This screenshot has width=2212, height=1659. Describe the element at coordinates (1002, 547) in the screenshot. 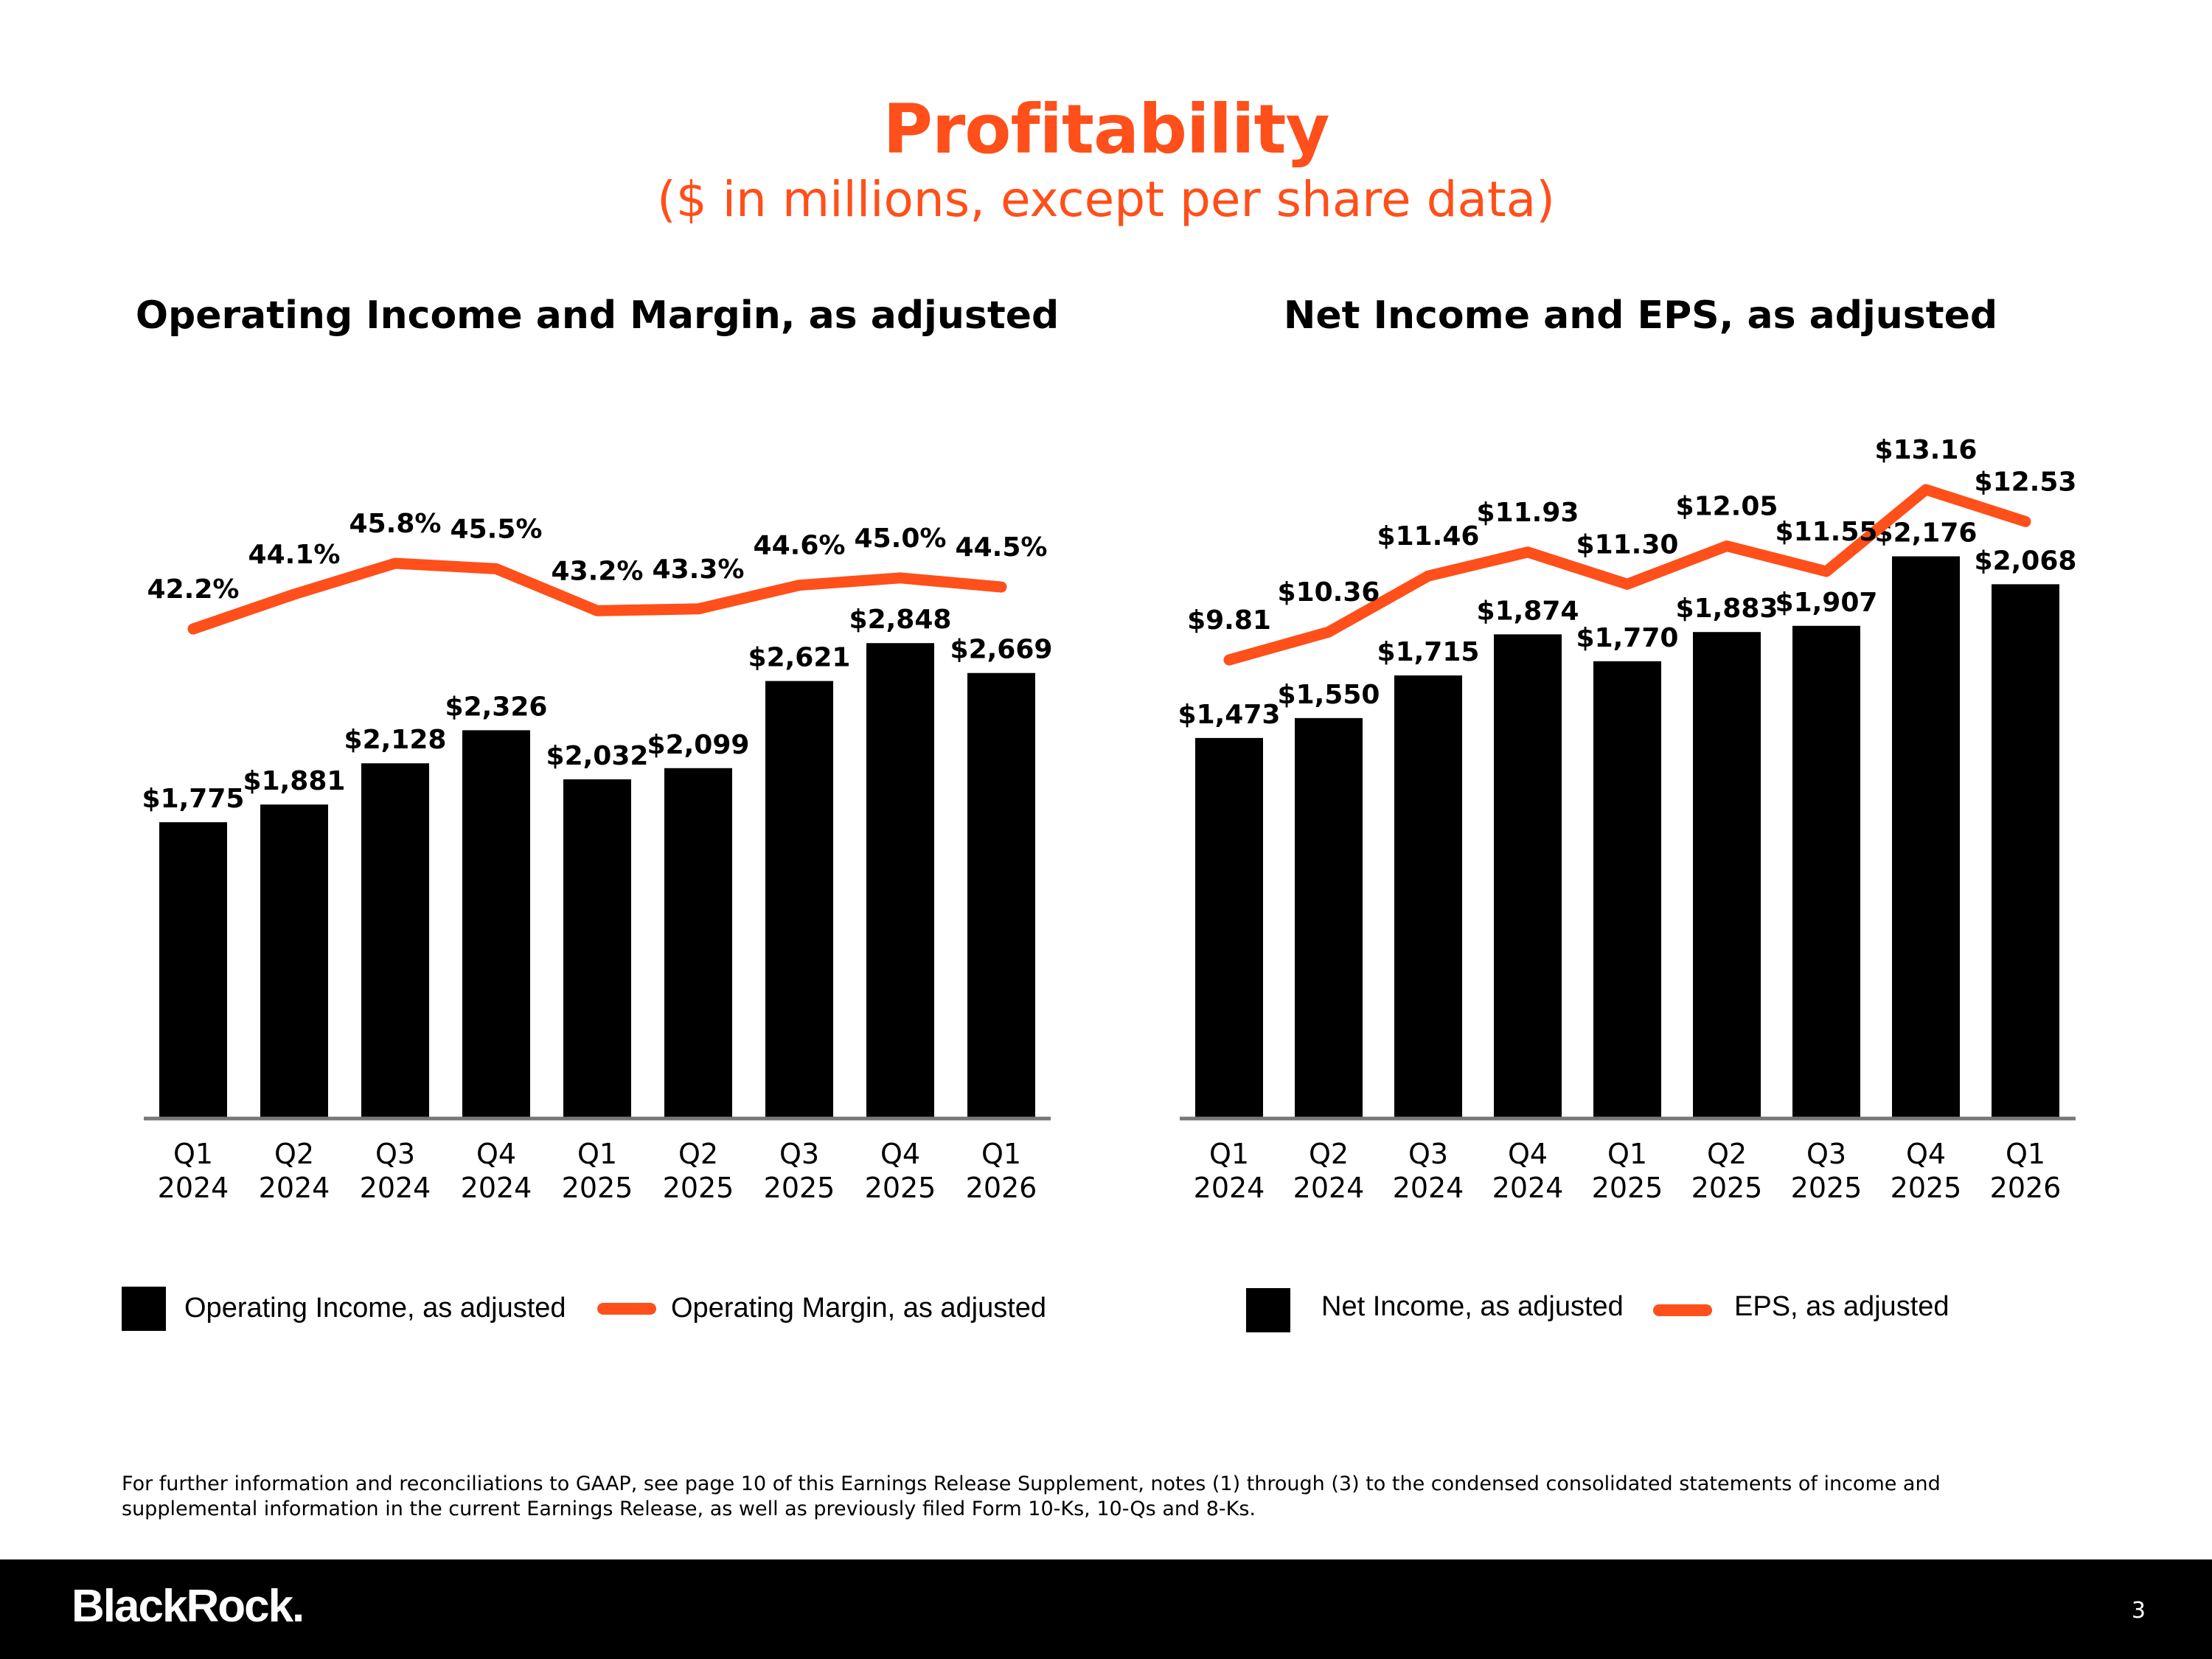

I see `line-label: 44.5%` at that location.